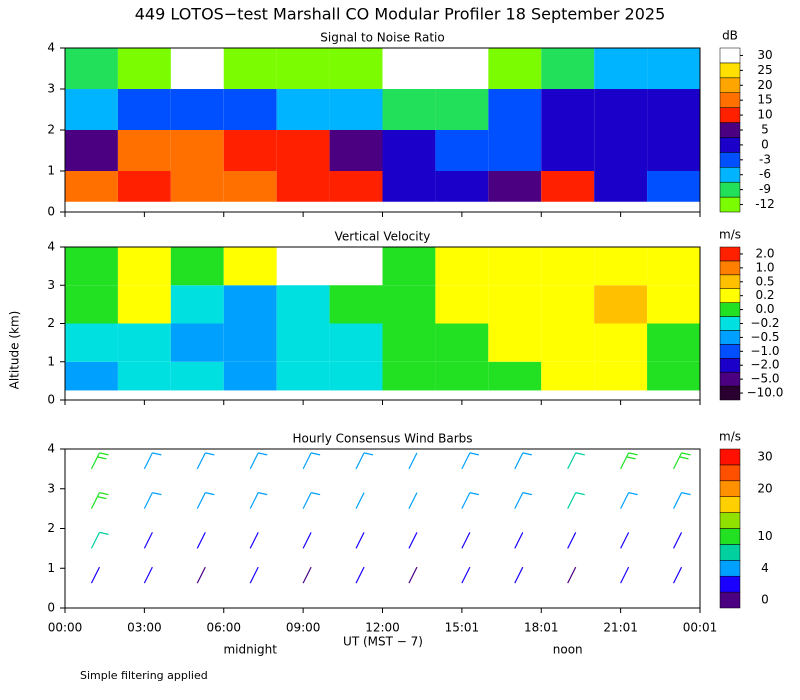 This screenshot has width=800, height=700. What do you see at coordinates (765, 159) in the screenshot?
I see `colorbar-label: -3` at bounding box center [765, 159].